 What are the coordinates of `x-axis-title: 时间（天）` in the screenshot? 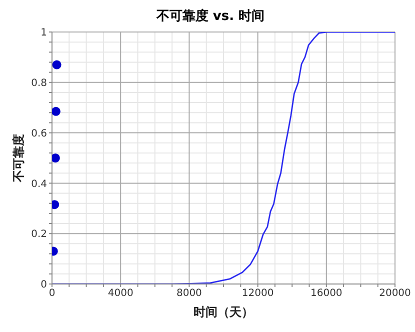 It's located at (224, 312).